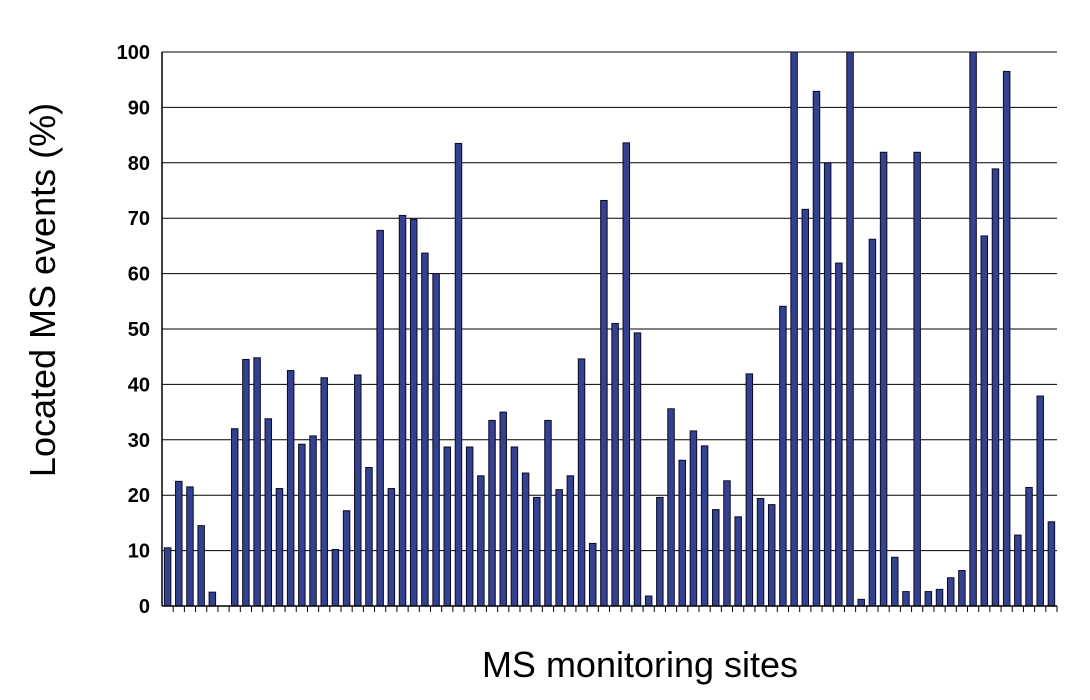 This screenshot has height=700, width=1090. Describe the element at coordinates (139, 164) in the screenshot. I see `y-tick-label: 80` at that location.